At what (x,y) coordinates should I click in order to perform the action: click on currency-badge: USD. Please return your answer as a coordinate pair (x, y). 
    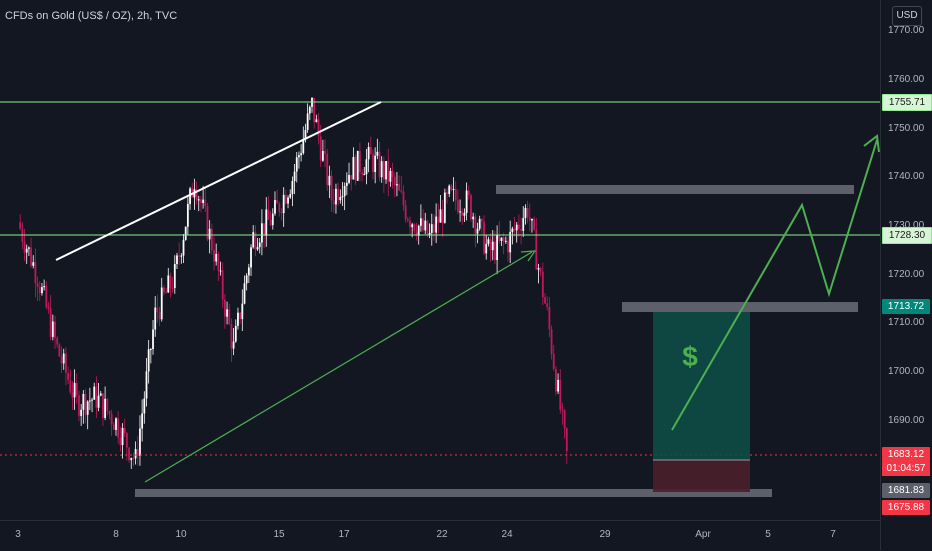
    Looking at the image, I should click on (907, 16).